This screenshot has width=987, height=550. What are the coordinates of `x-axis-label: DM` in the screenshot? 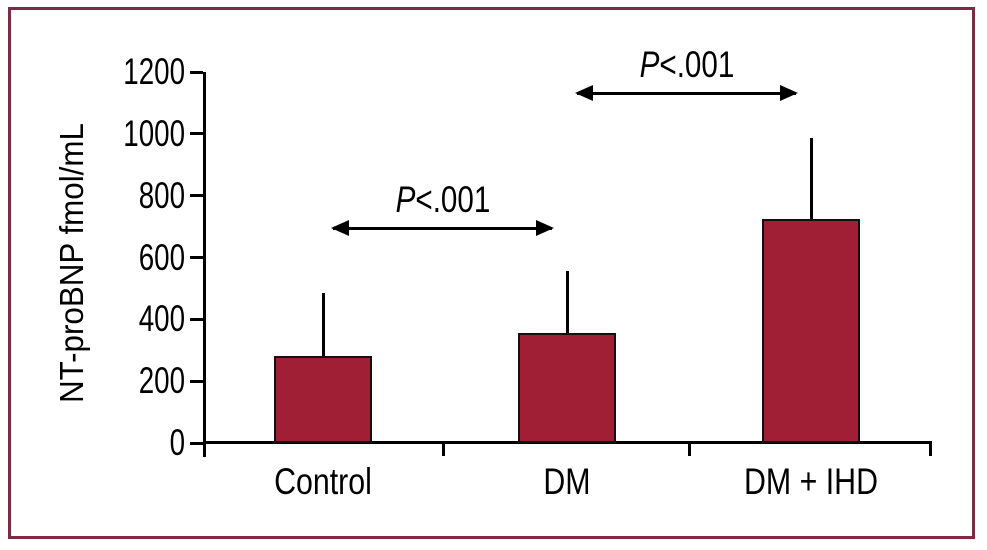 It's located at (567, 481).